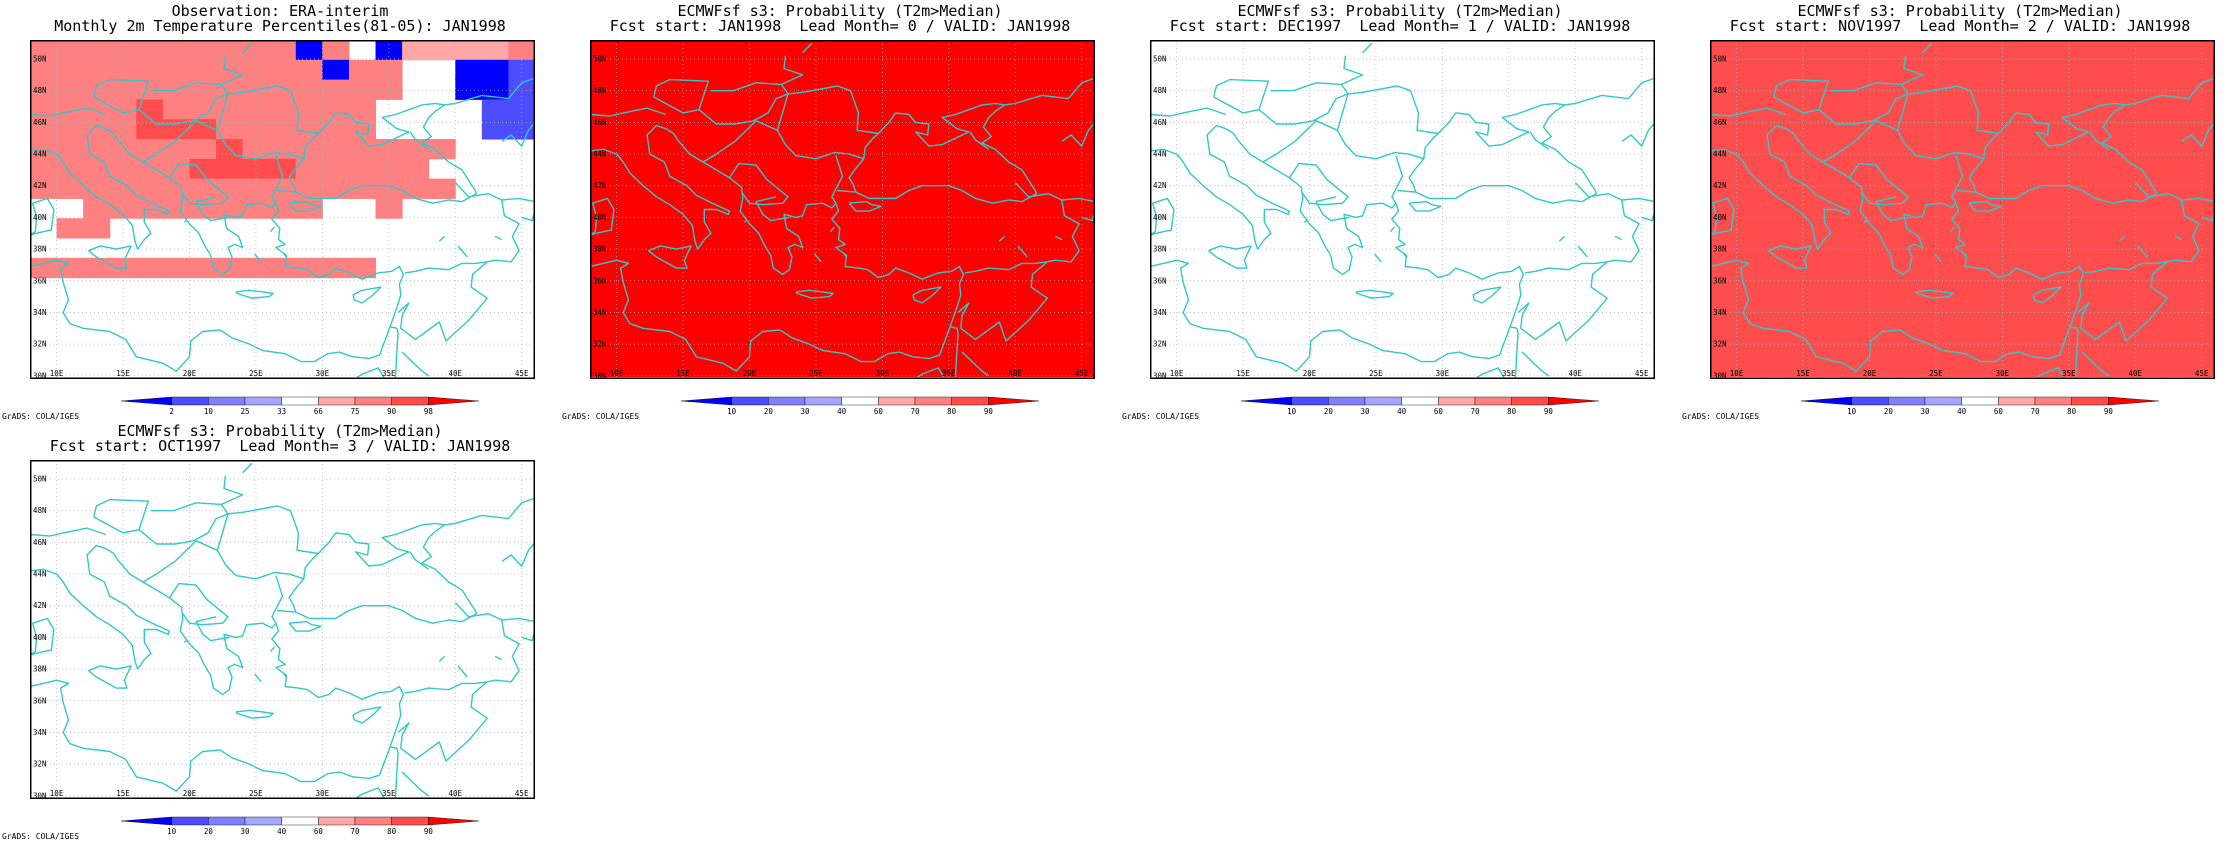  I want to click on lat-tick-label: 32N, so click(40, 344).